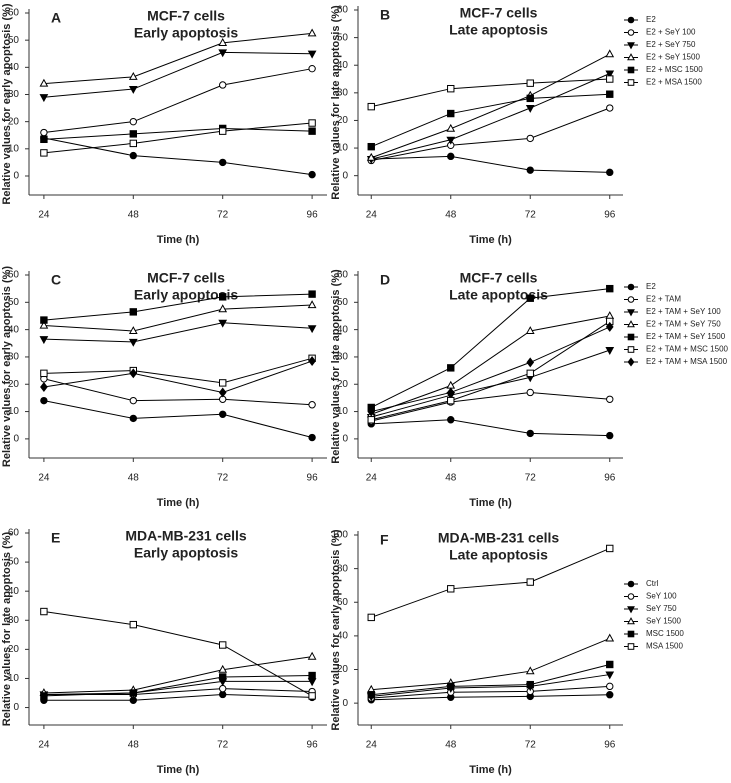 This screenshot has height=783, width=731. What do you see at coordinates (687, 349) in the screenshot?
I see `legend-label: E2 + TAM + MSC 1500` at bounding box center [687, 349].